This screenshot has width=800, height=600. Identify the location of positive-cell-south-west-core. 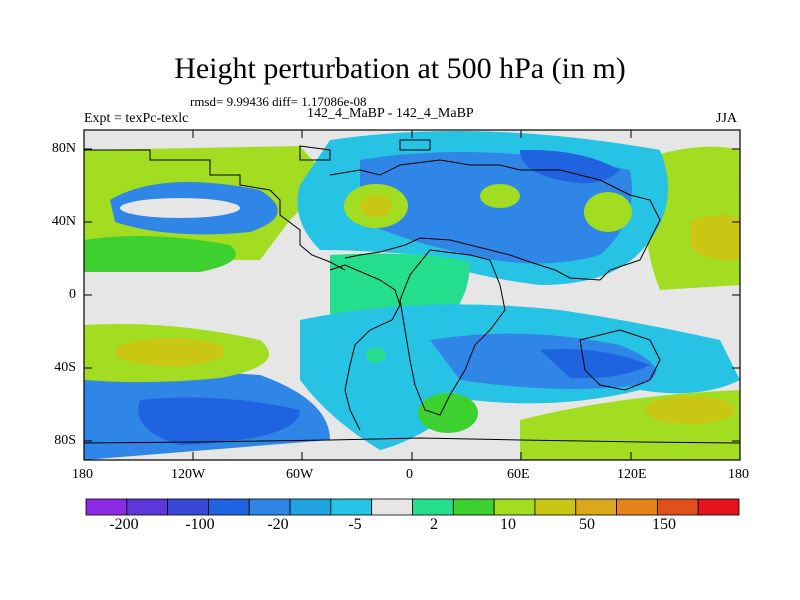
(170, 352).